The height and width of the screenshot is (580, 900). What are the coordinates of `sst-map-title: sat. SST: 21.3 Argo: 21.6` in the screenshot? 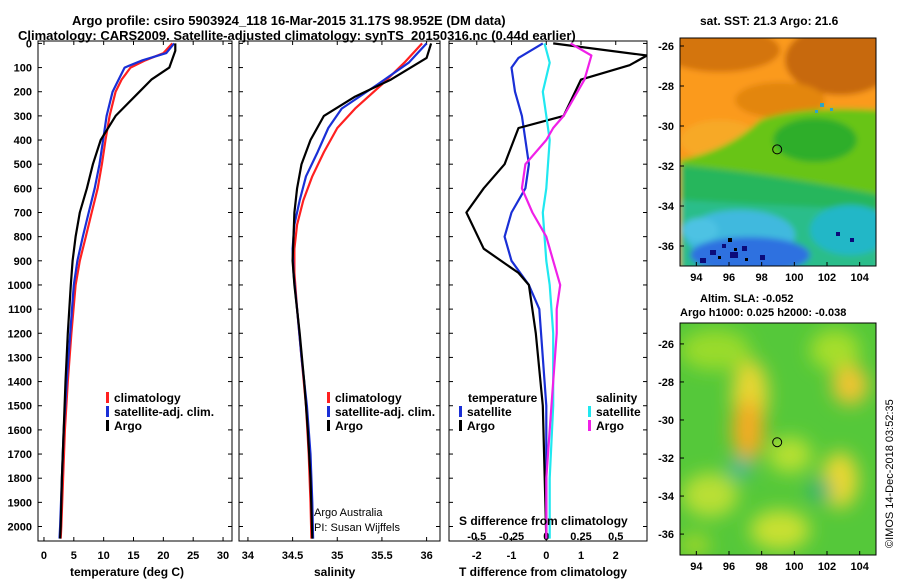 It's located at (769, 21).